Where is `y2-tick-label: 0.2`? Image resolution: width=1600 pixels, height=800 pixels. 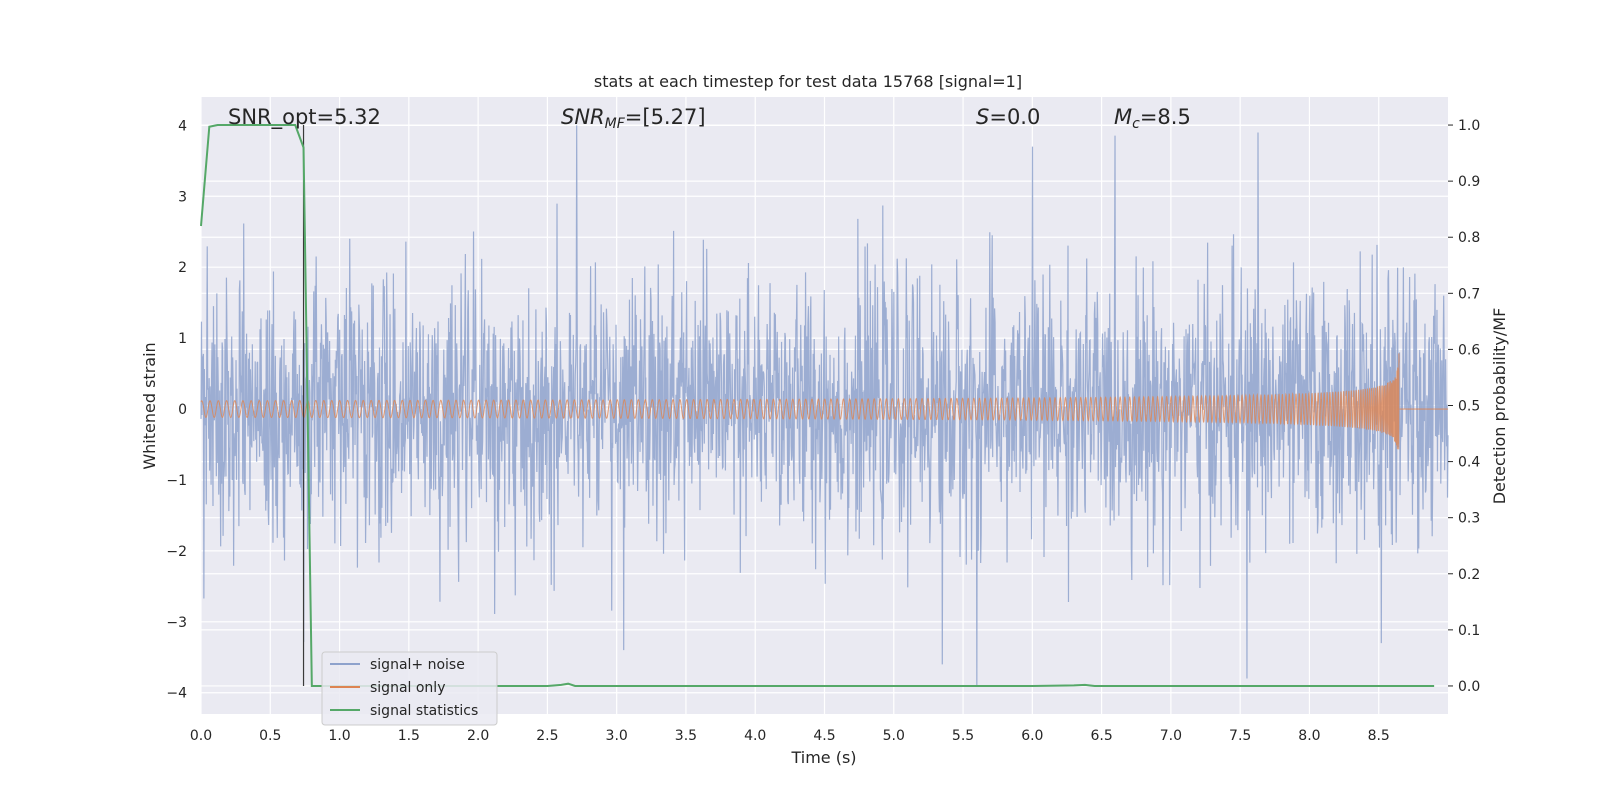 y2-tick-label: 0.2 is located at coordinates (1469, 575).